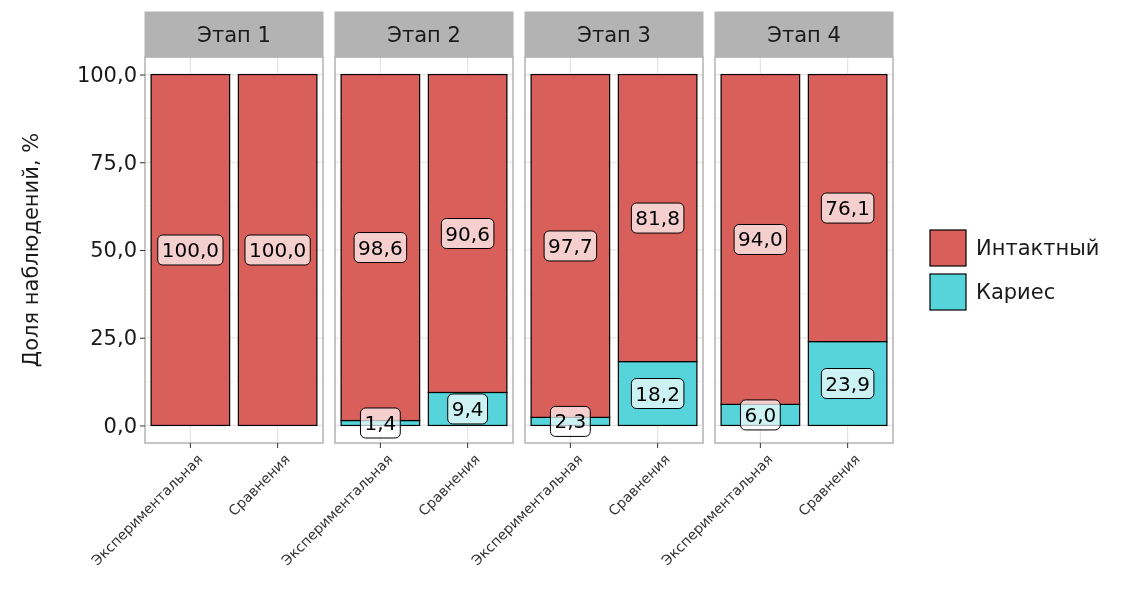 The height and width of the screenshot is (602, 1146). Describe the element at coordinates (760, 414) in the screenshot. I see `data-label: 6,0` at that location.